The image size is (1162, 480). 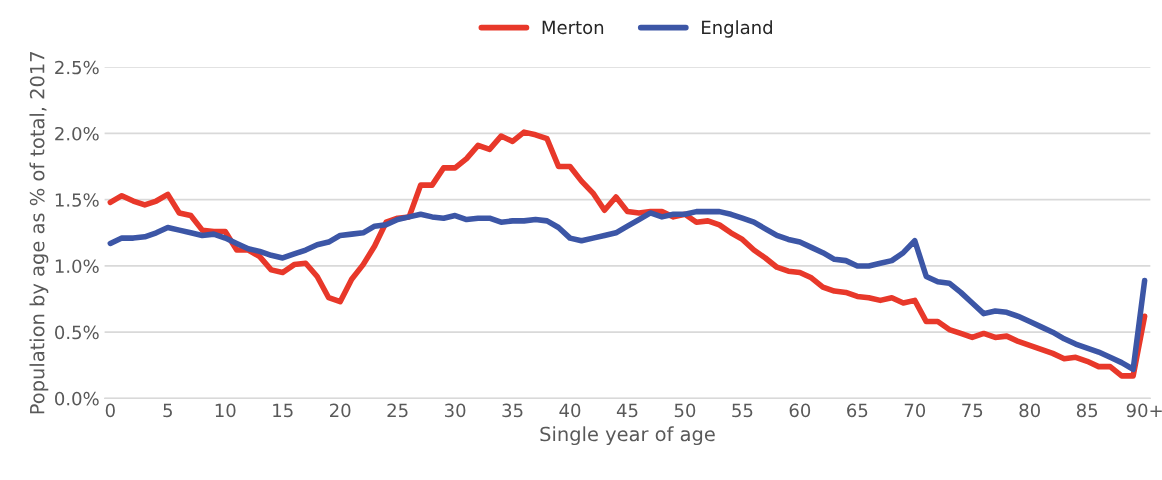 What do you see at coordinates (77, 332) in the screenshot?
I see `y-tick-label: 0.5%` at bounding box center [77, 332].